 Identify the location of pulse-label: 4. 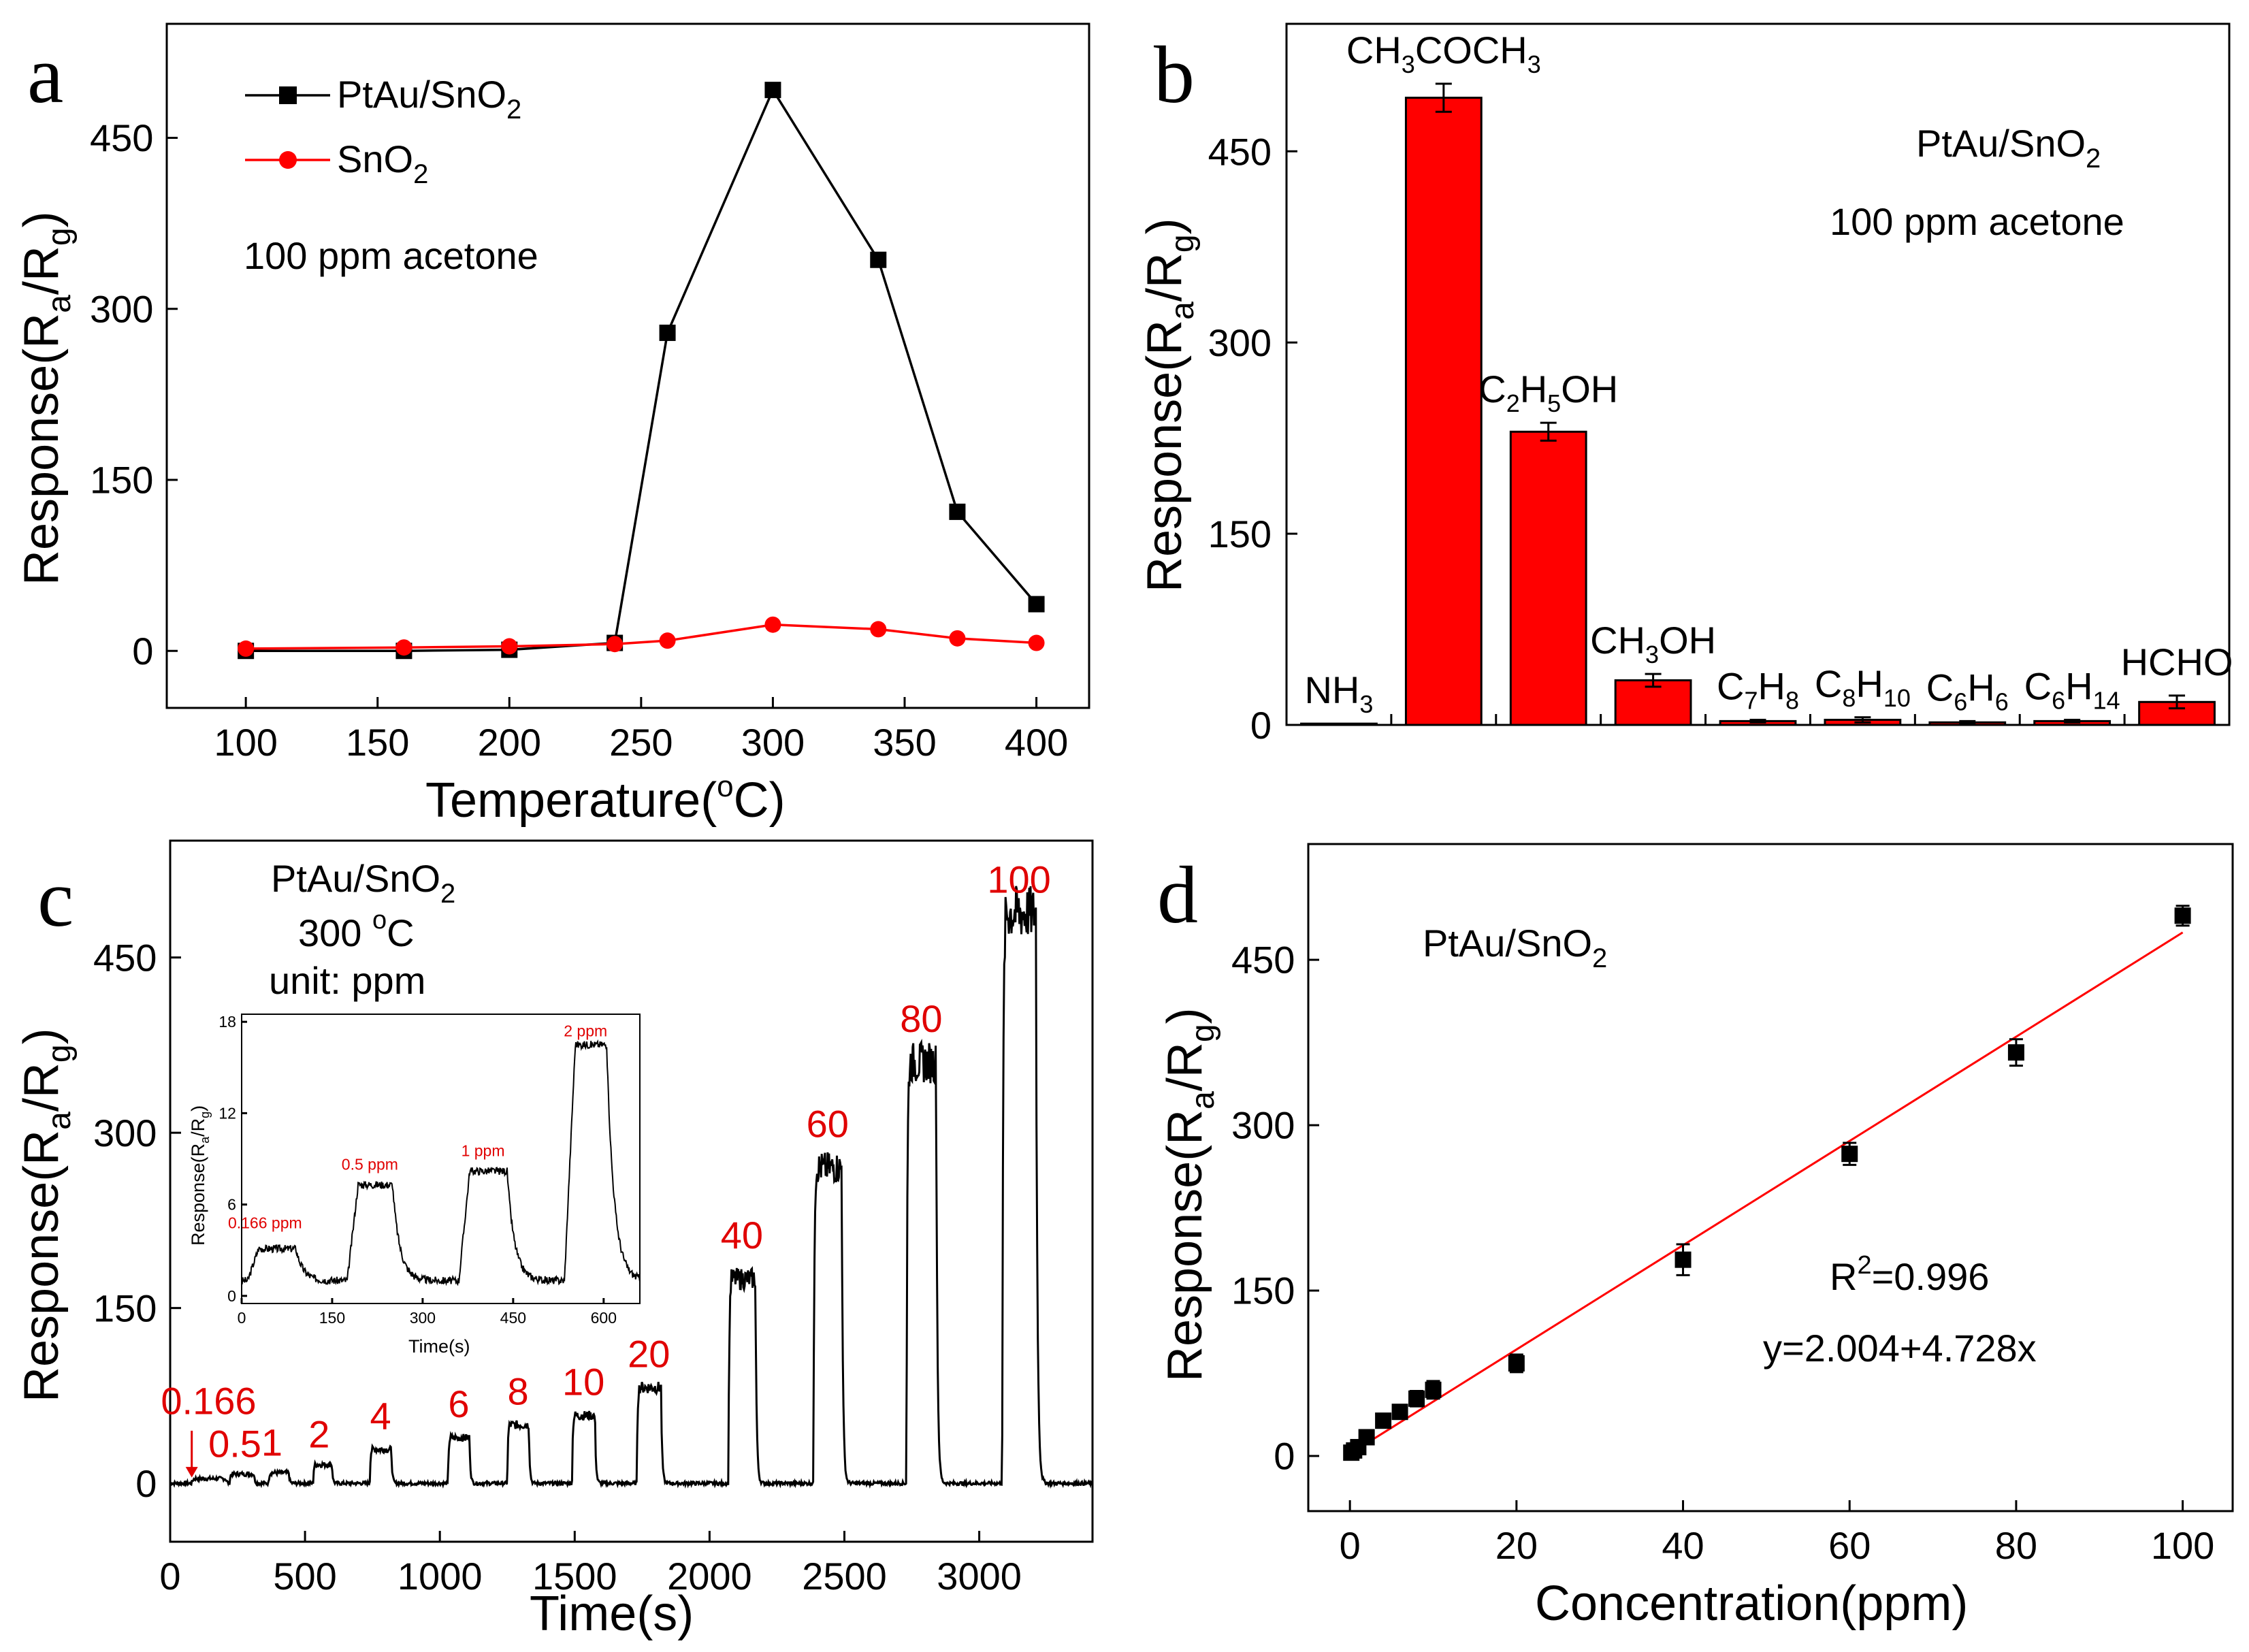
(380, 1415).